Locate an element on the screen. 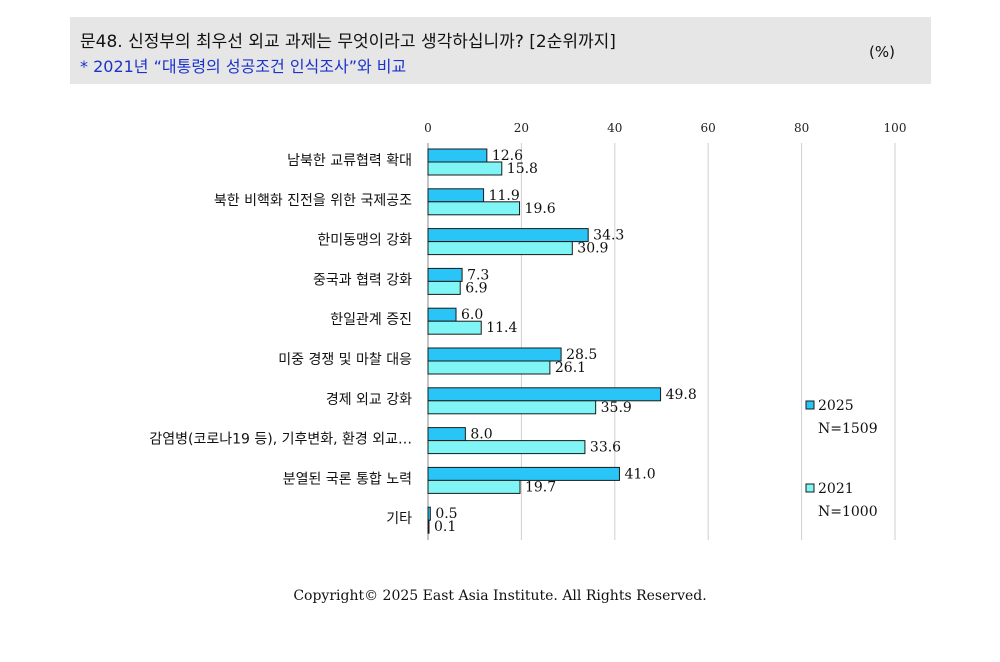 The width and height of the screenshot is (1000, 662). data-label: 6.0 is located at coordinates (472, 315).